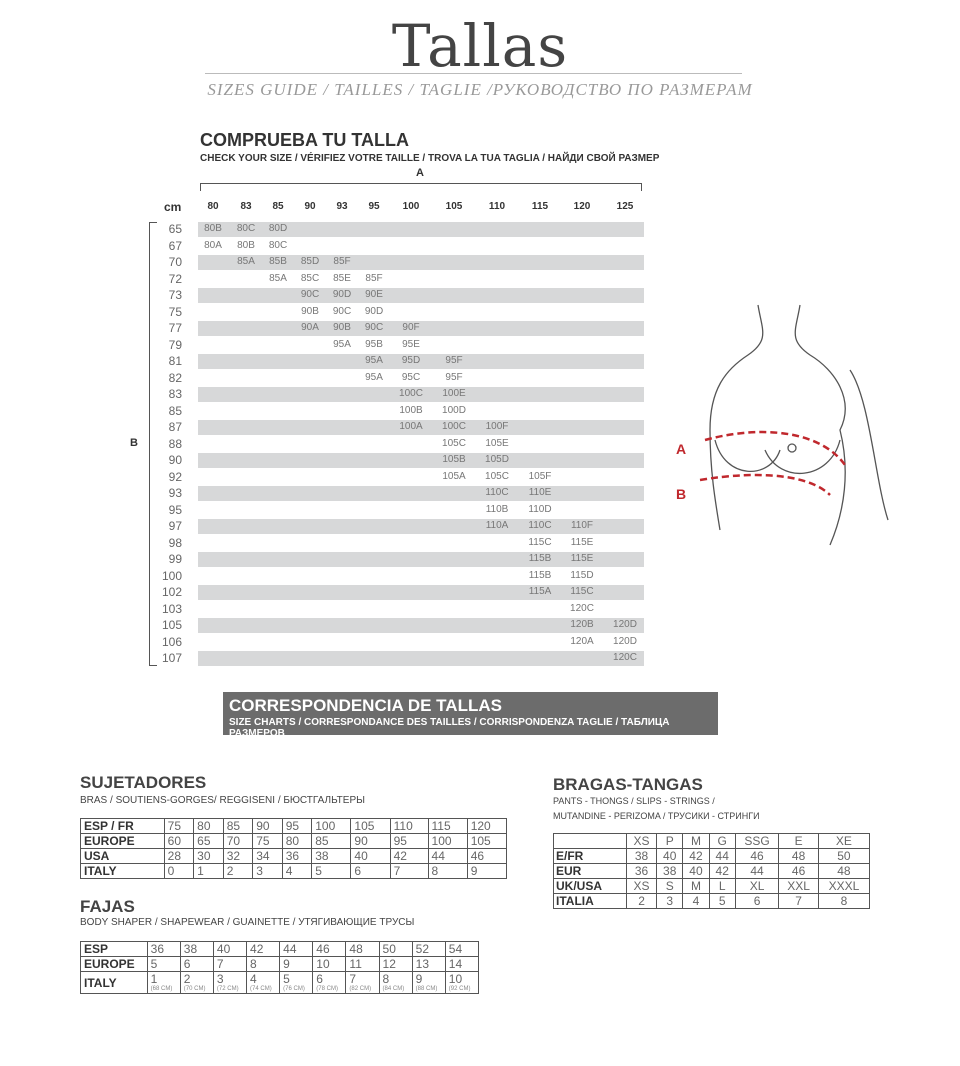  I want to click on row-header: 73, so click(175, 295).